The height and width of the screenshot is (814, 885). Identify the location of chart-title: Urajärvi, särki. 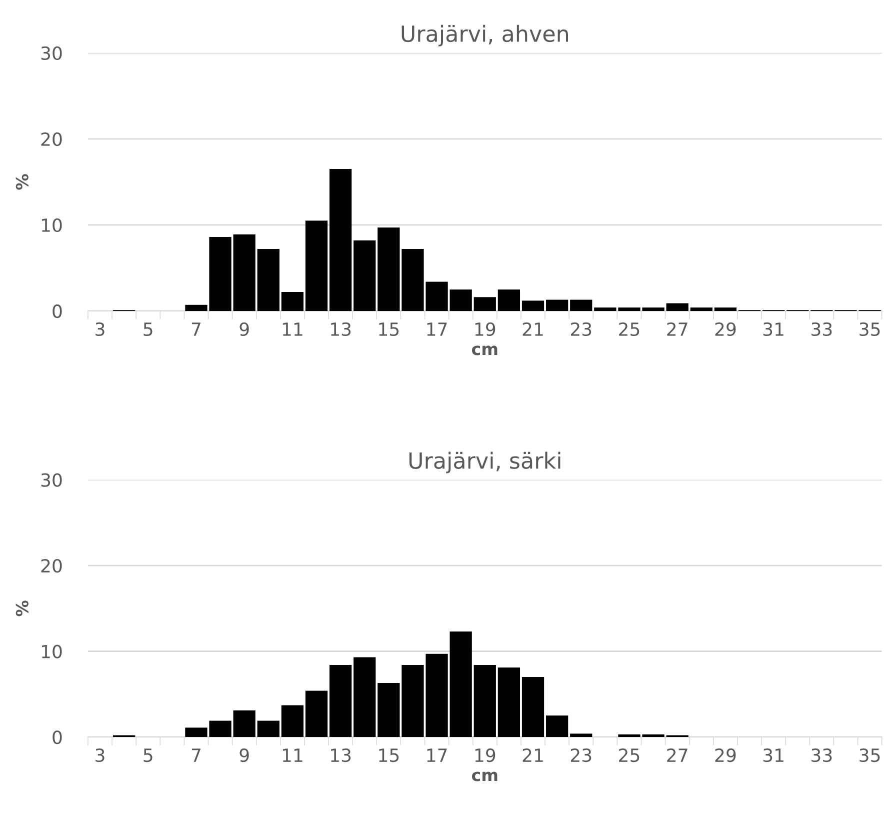
(484, 463).